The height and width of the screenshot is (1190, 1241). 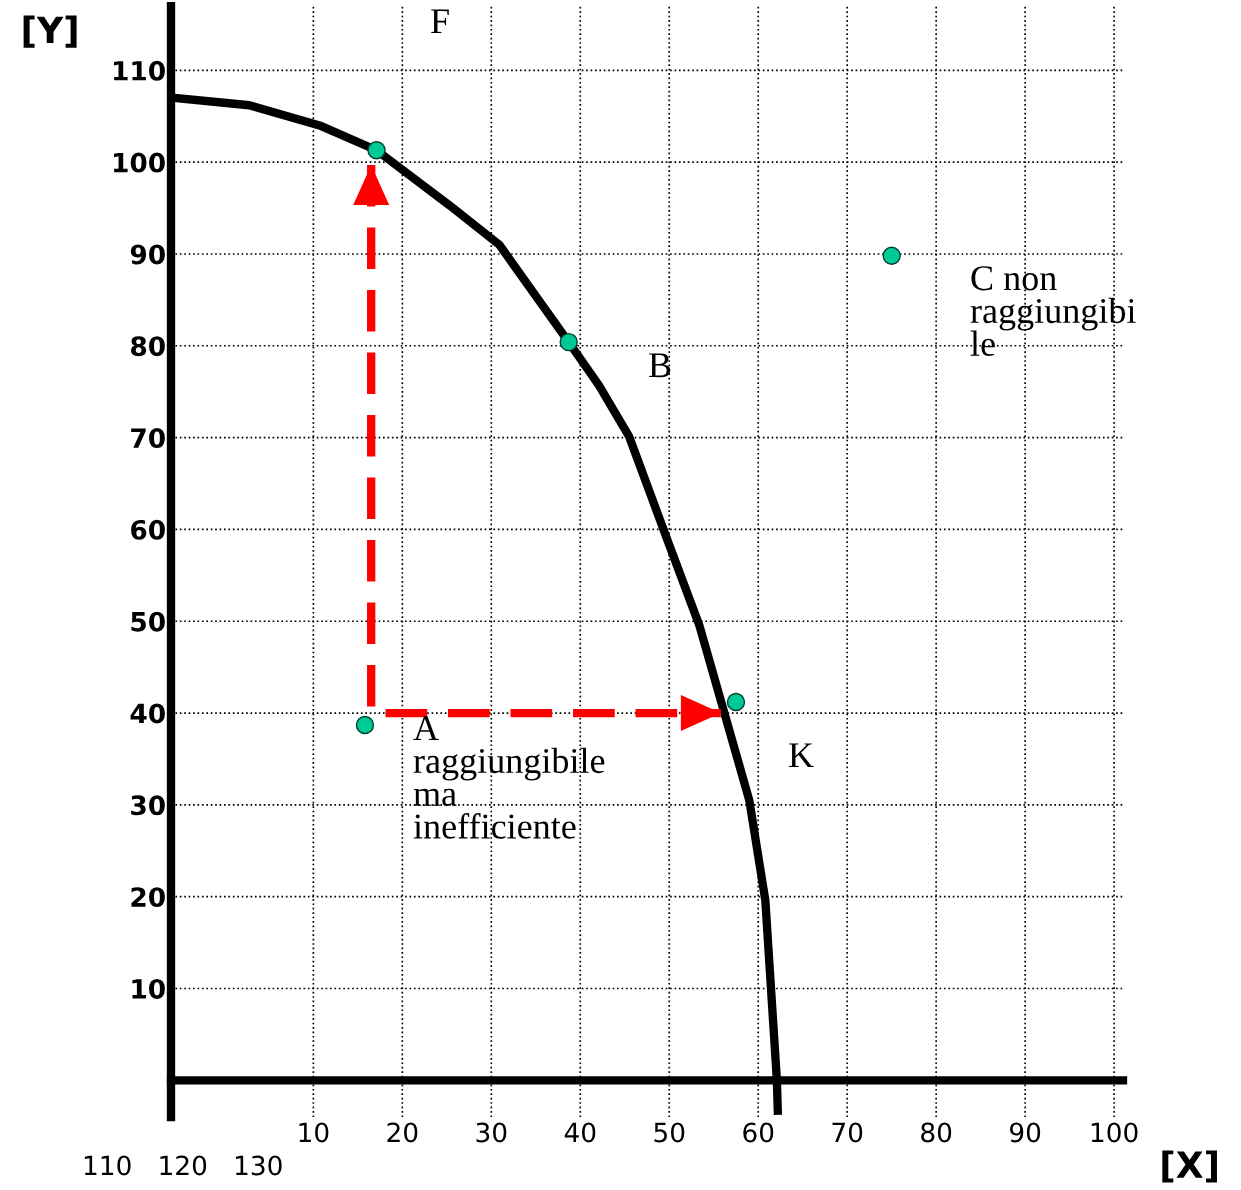 What do you see at coordinates (402, 1132) in the screenshot?
I see `x-tick-label: 20` at bounding box center [402, 1132].